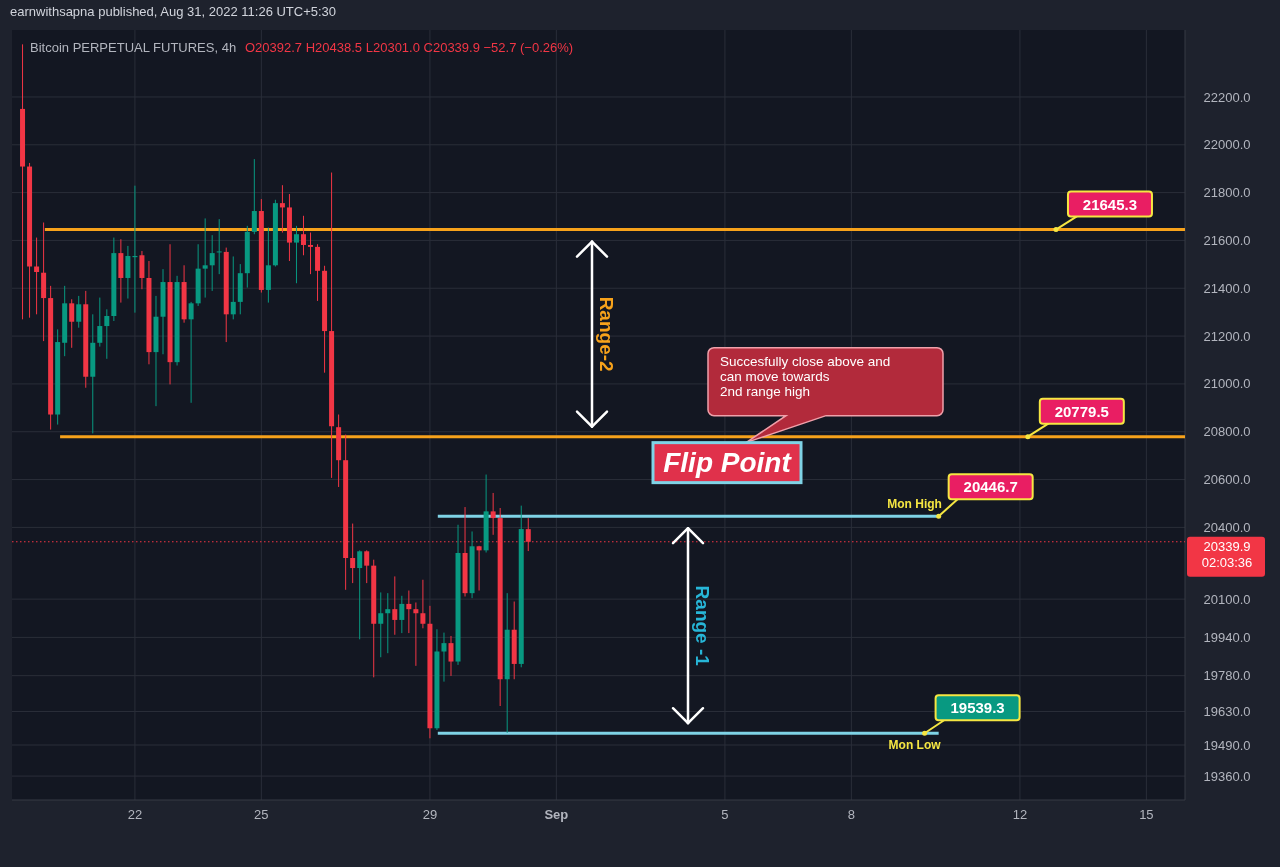 Image resolution: width=1280 pixels, height=867 pixels. Describe the element at coordinates (430, 814) in the screenshot. I see `x-tick-label: 29` at that location.